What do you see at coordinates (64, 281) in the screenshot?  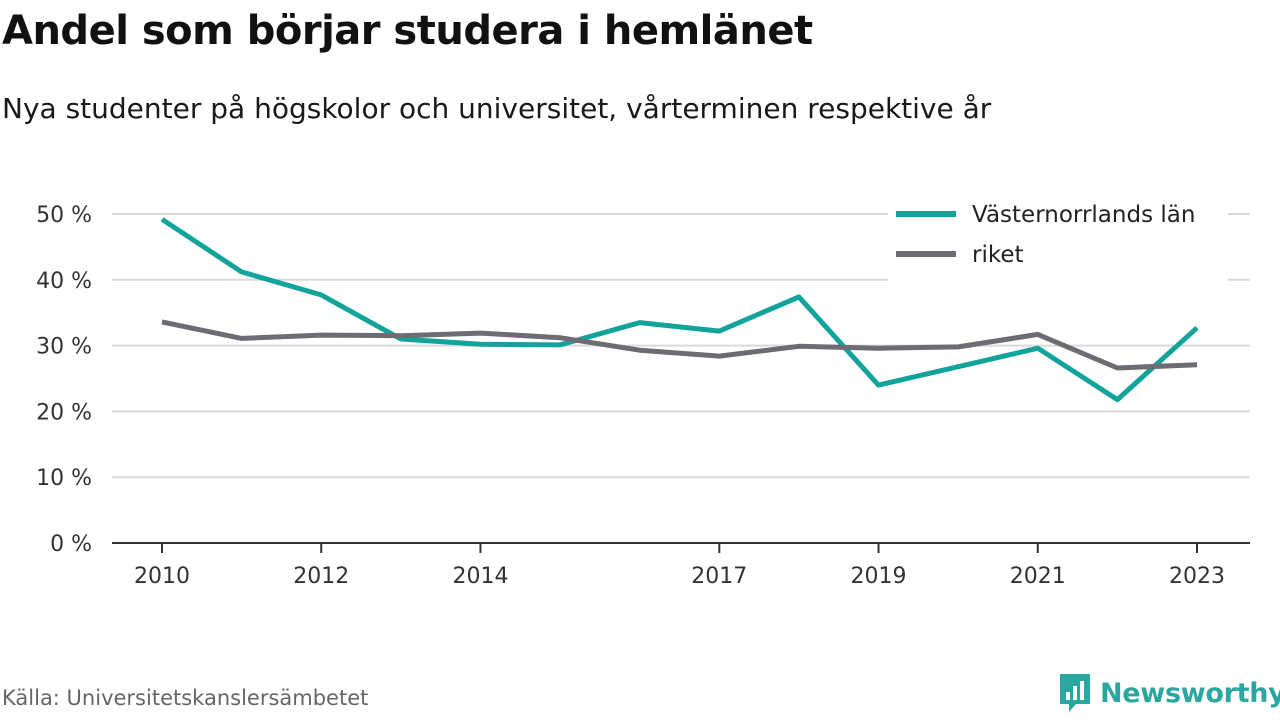 I see `y-tick-label: 40 %` at bounding box center [64, 281].